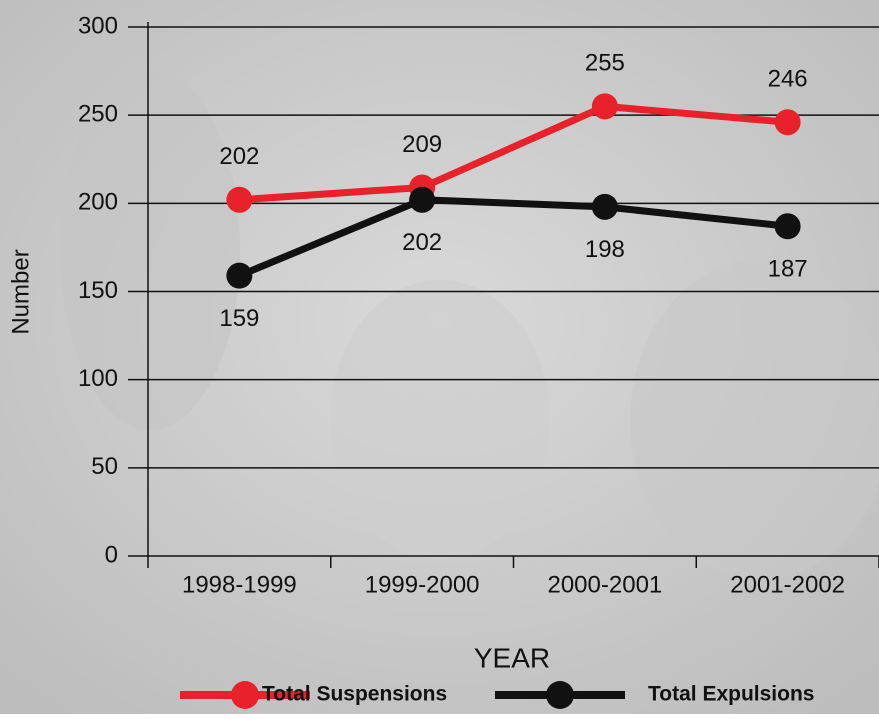 The width and height of the screenshot is (879, 719). What do you see at coordinates (788, 269) in the screenshot?
I see `data-label: 187` at bounding box center [788, 269].